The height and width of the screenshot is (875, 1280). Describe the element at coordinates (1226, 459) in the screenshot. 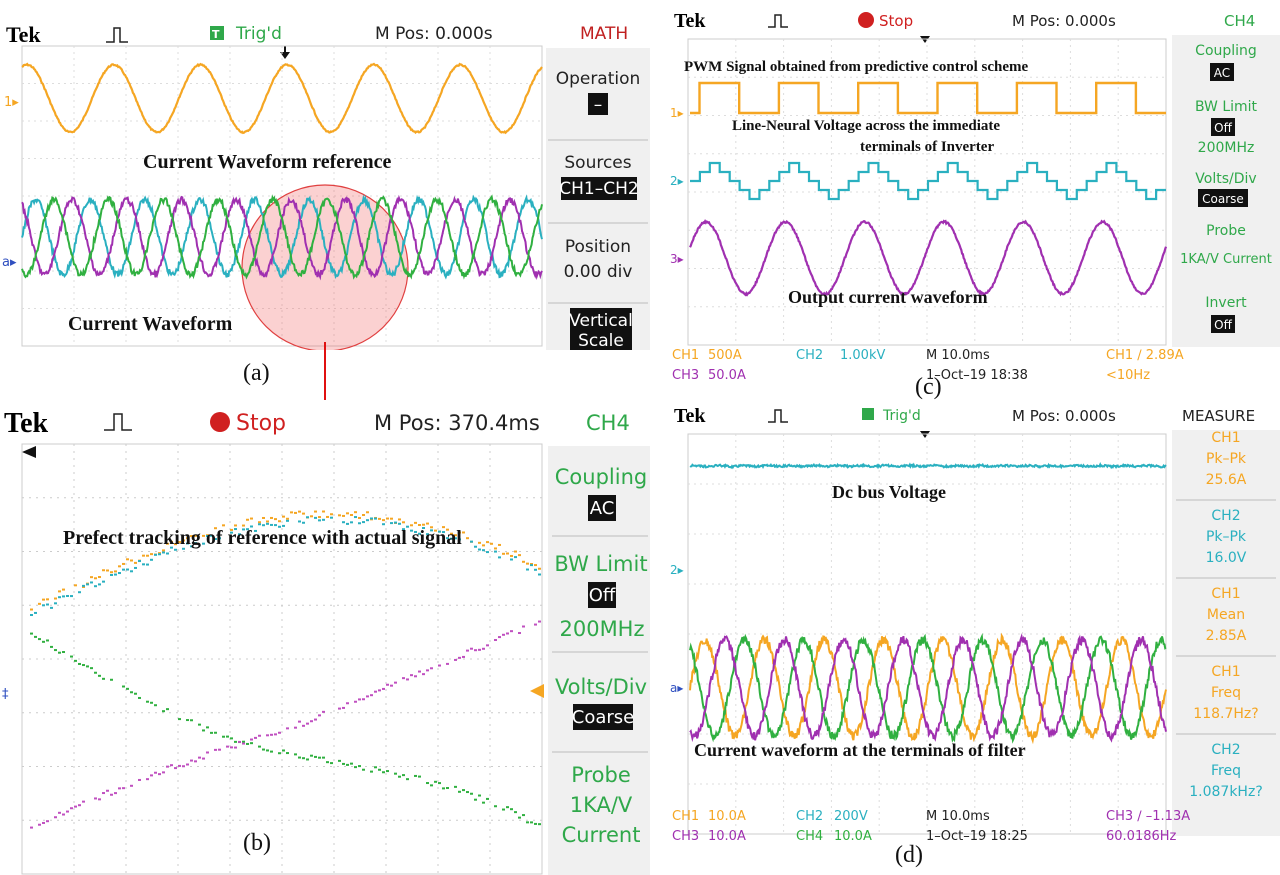

I see `measure-item: CH1 Pk–Pk 25.6A` at that location.